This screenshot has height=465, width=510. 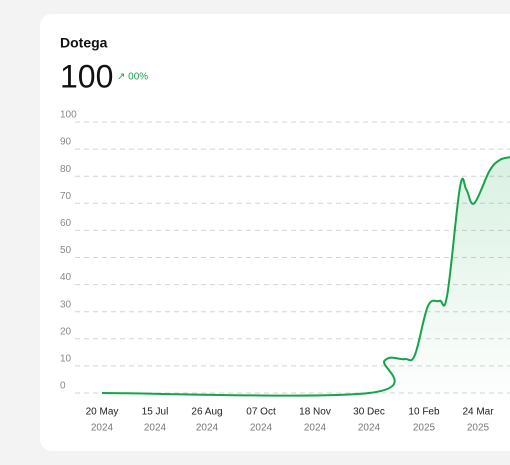 What do you see at coordinates (68, 115) in the screenshot?
I see `y-tick-label: 100` at bounding box center [68, 115].